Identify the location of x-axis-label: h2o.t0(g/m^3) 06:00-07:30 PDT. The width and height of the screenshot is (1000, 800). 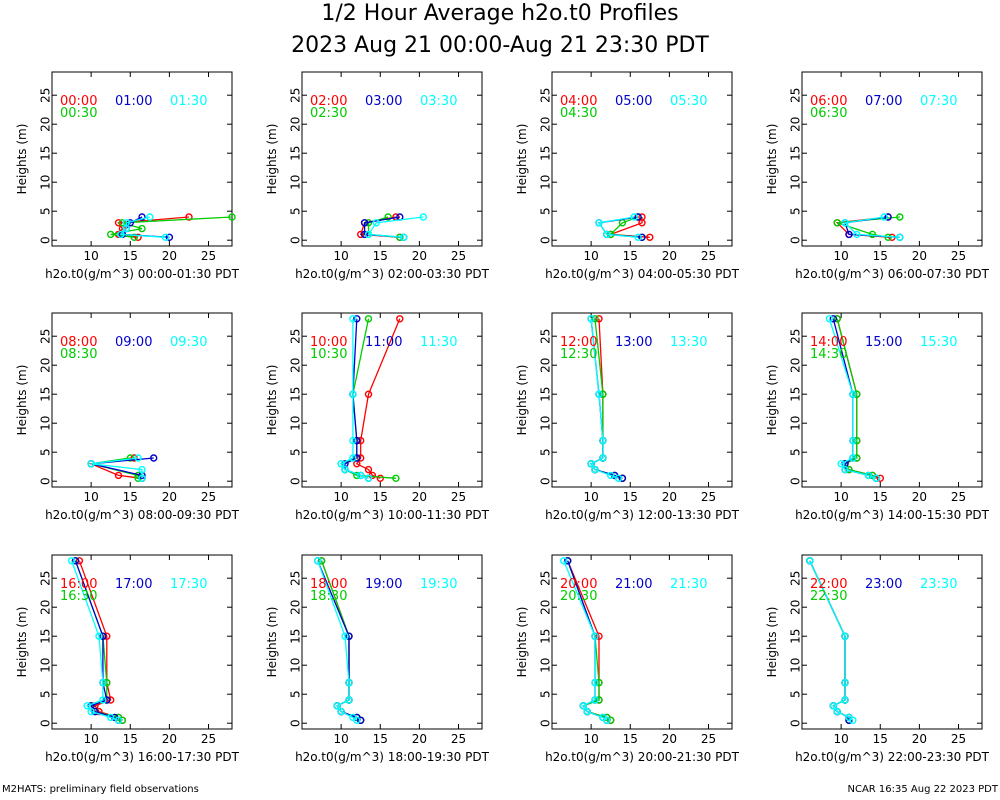
(892, 274).